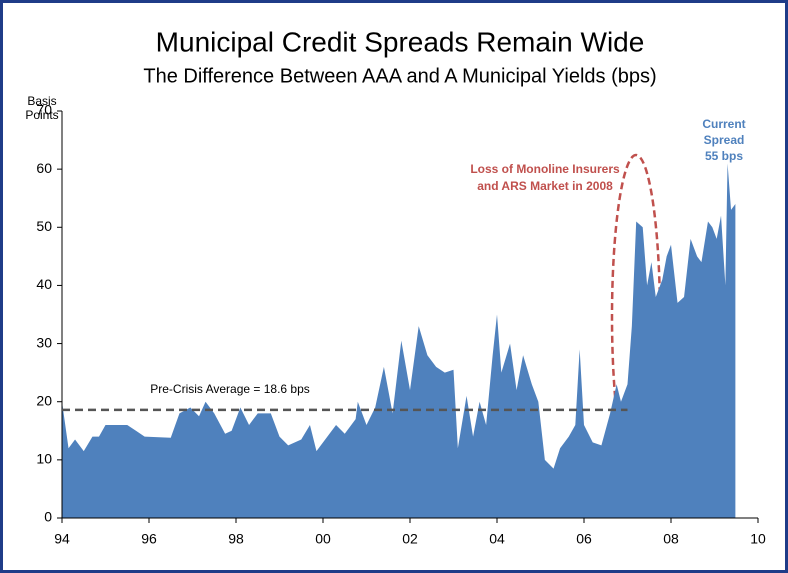  Describe the element at coordinates (44, 342) in the screenshot. I see `y-tick-label: 30` at that location.